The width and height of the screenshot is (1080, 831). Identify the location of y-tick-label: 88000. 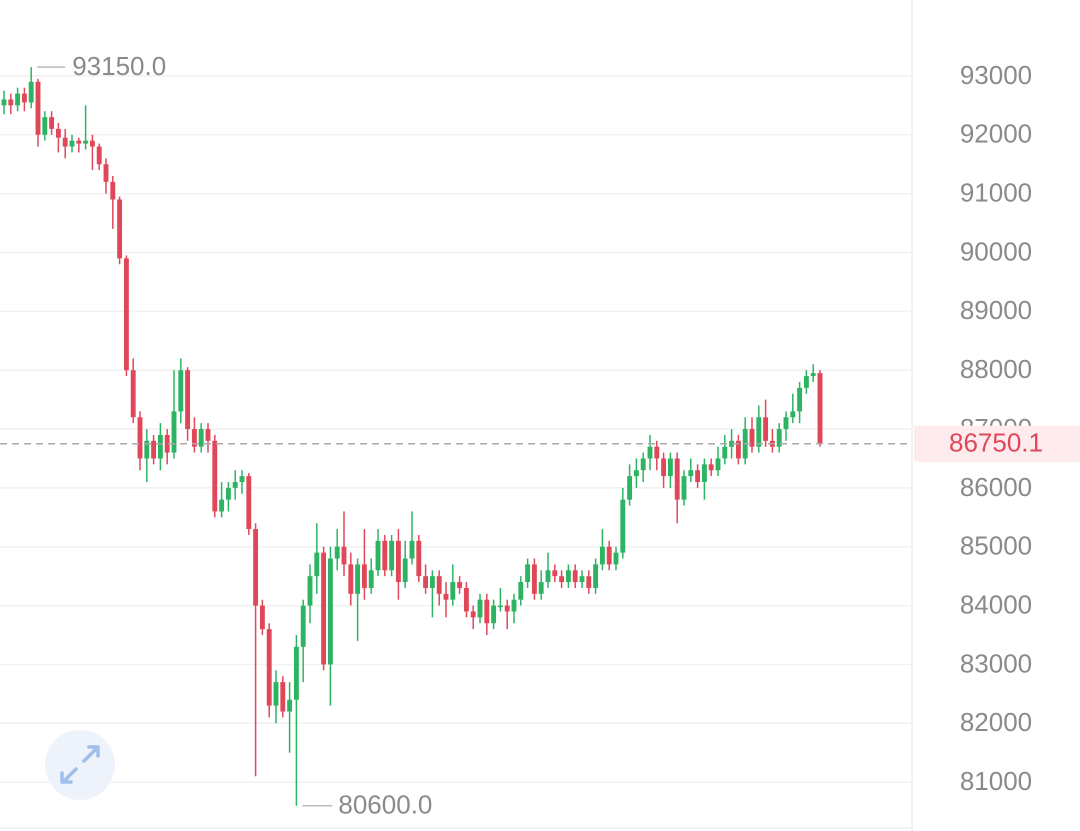
(996, 369).